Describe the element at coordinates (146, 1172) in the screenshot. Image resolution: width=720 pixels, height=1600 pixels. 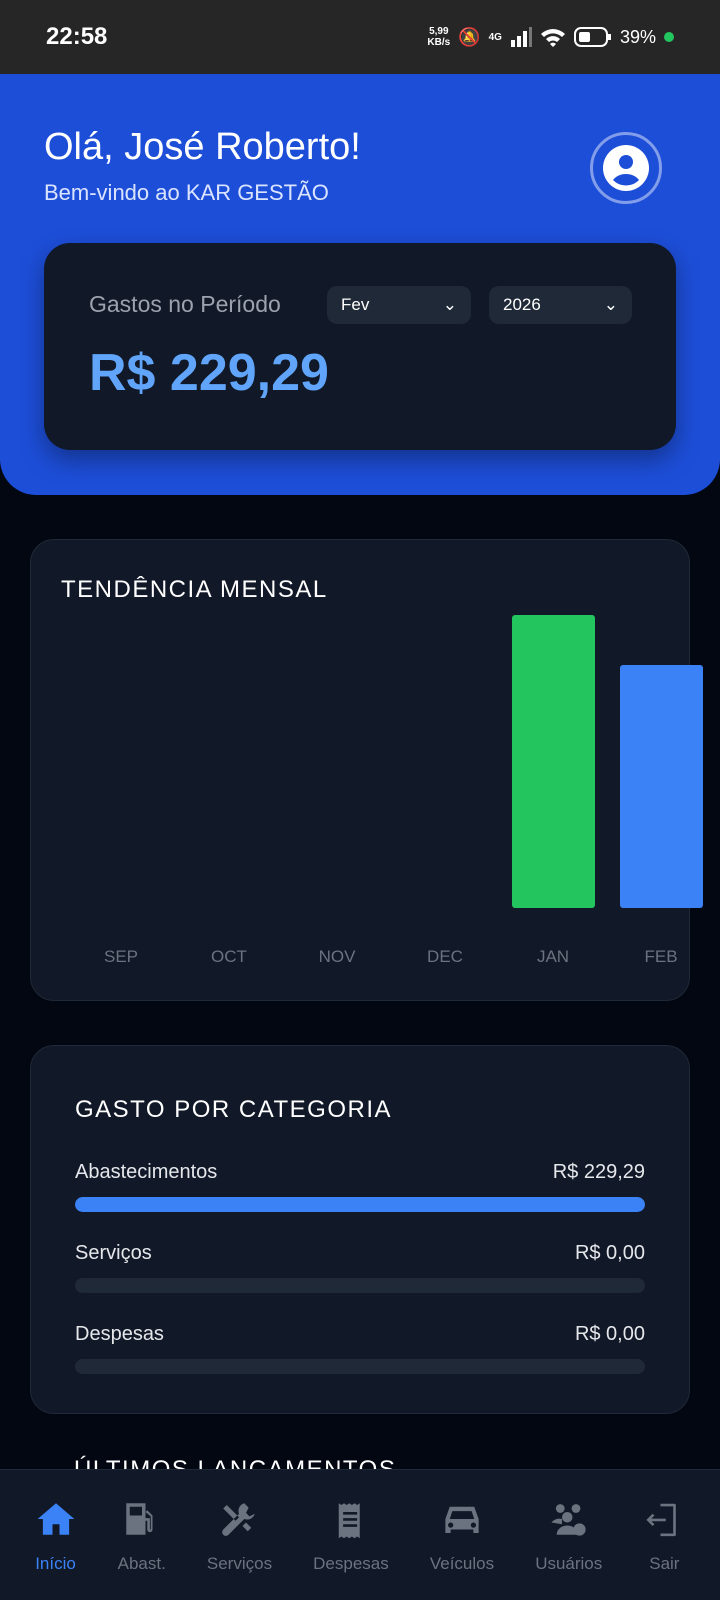
I see `category-name: Abastecimentos` at that location.